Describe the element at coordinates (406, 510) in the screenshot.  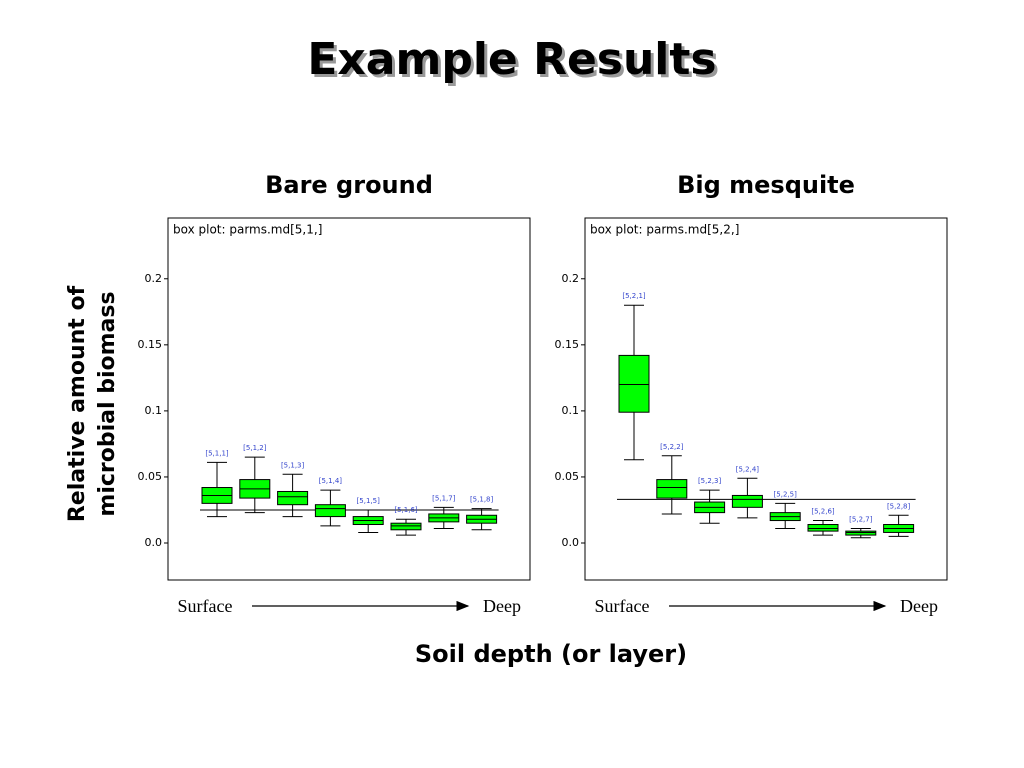
I see `box-label: [5,1,6]` at that location.